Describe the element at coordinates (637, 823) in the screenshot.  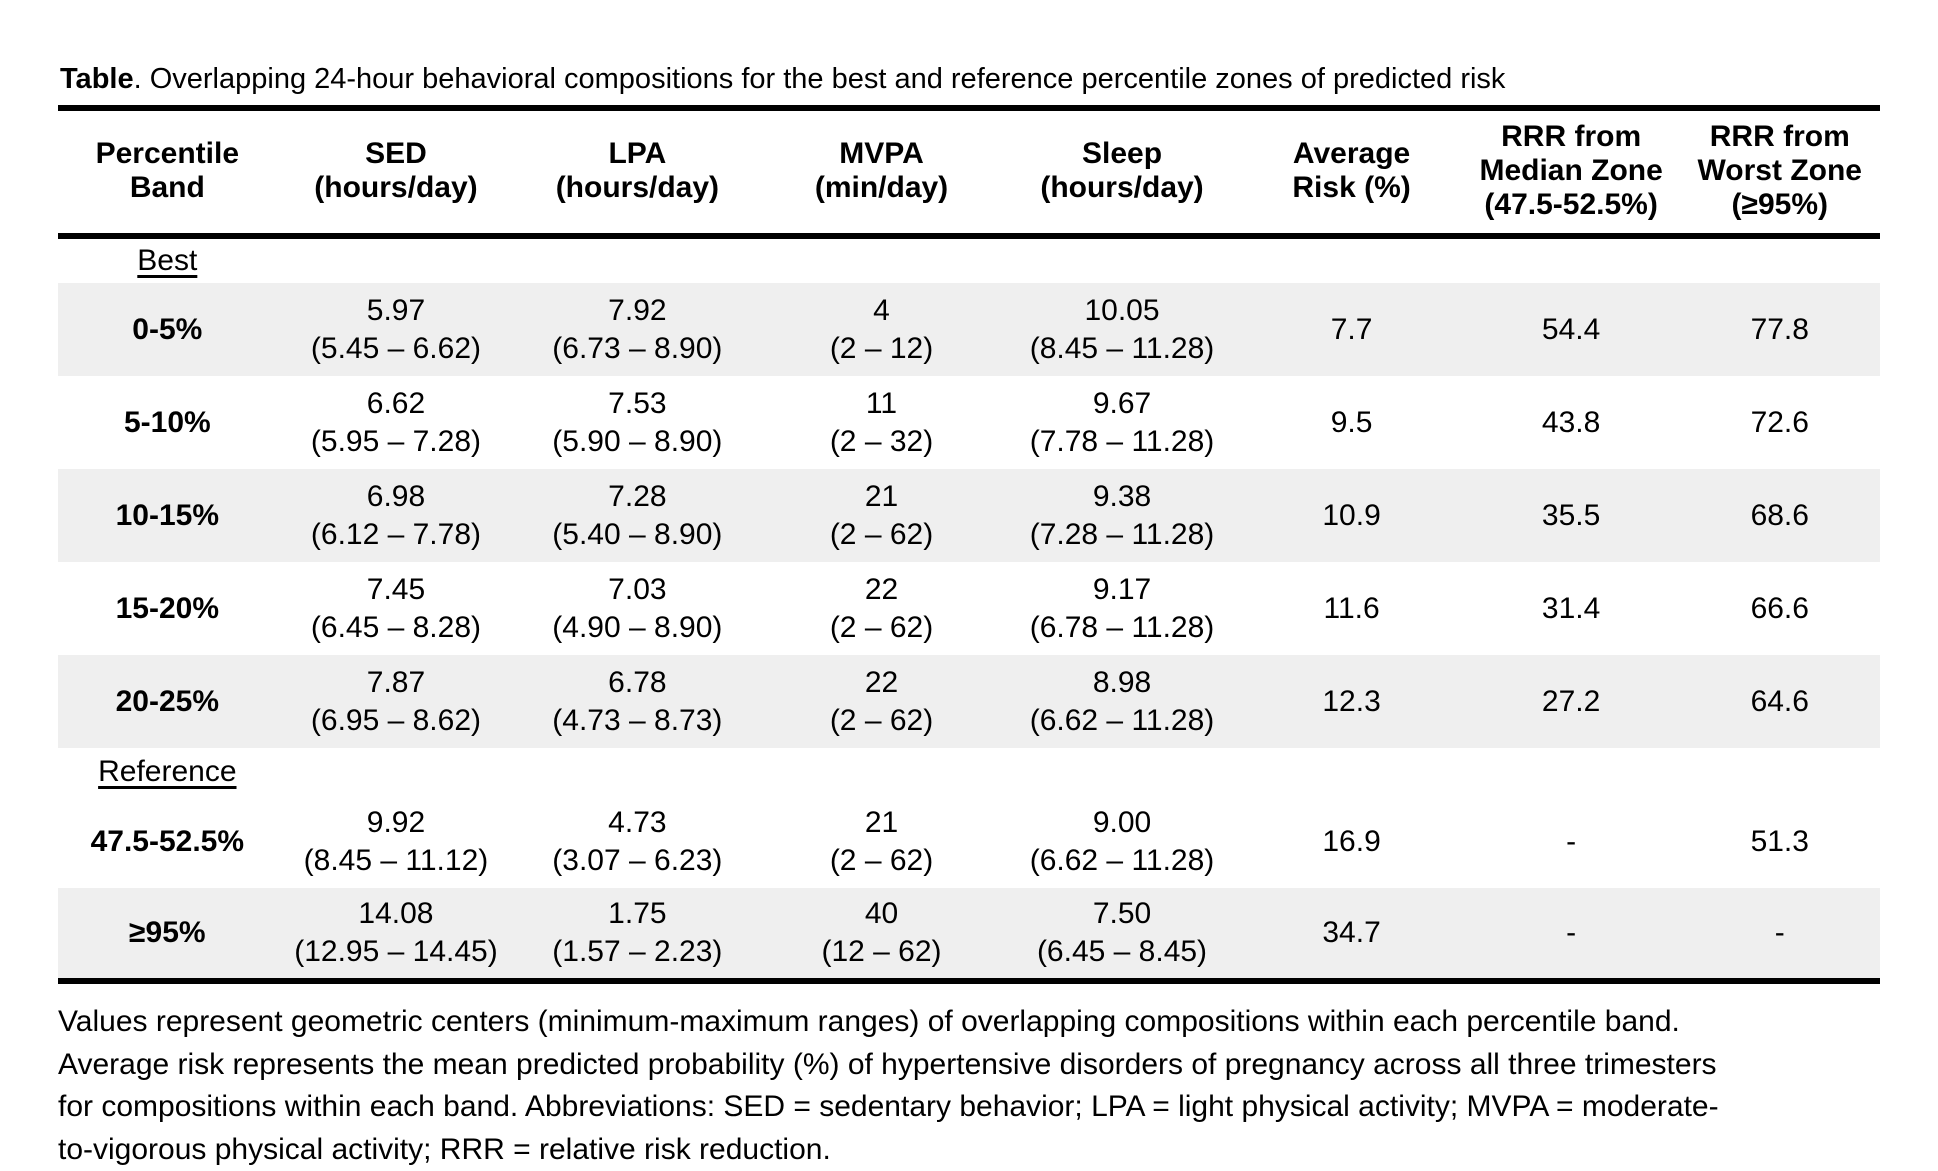
I see `cell-value: 4.73` at that location.